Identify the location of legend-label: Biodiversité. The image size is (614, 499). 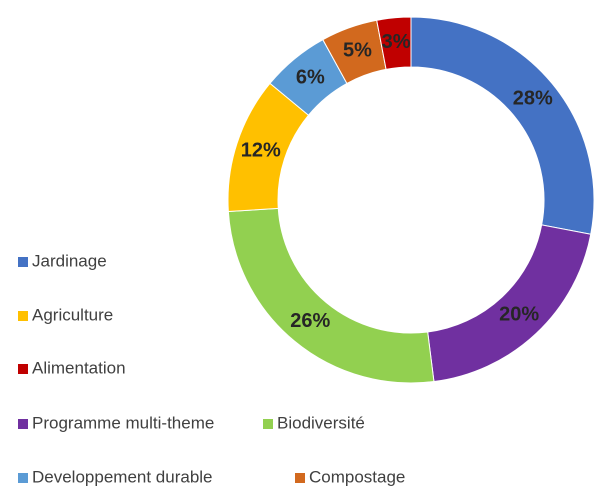
(321, 422).